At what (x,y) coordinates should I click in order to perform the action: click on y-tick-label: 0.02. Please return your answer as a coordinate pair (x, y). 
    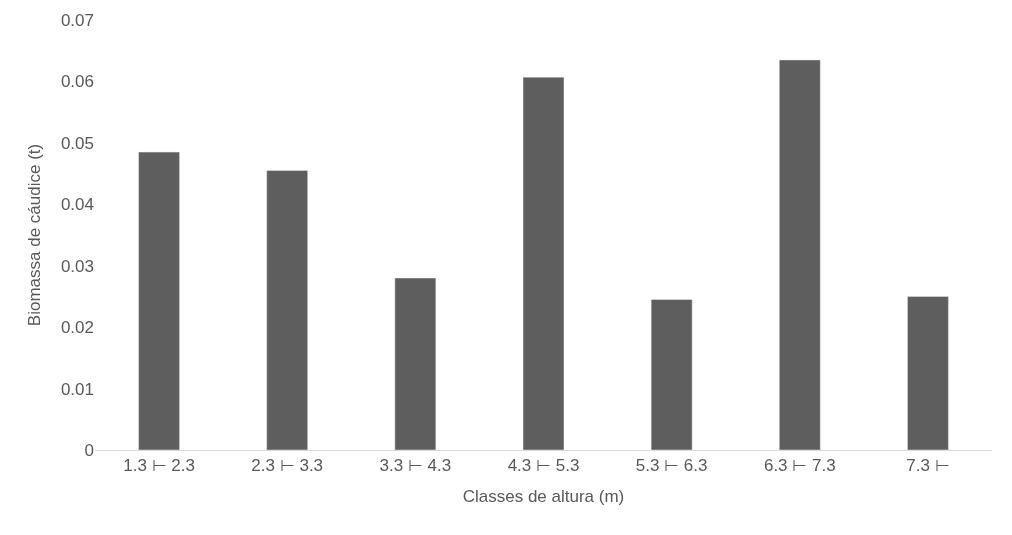
    Looking at the image, I should click on (77, 328).